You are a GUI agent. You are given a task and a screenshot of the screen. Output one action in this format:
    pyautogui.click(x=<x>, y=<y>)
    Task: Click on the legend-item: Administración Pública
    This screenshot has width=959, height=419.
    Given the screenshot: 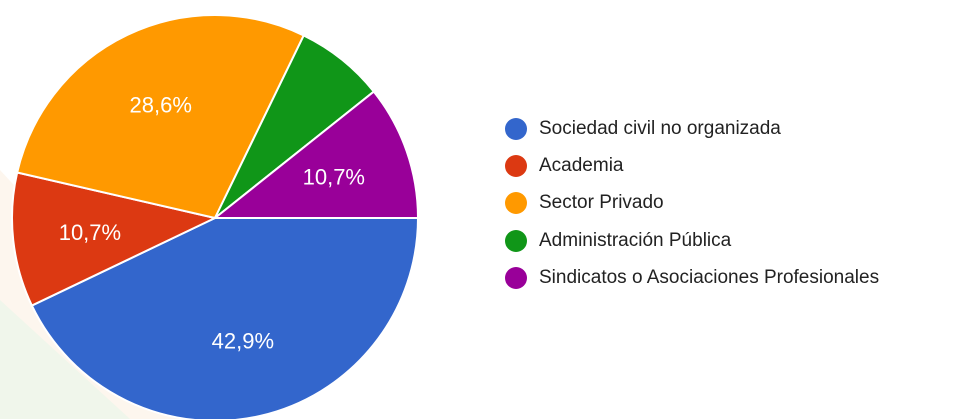 What is the action you would take?
    pyautogui.click(x=692, y=240)
    